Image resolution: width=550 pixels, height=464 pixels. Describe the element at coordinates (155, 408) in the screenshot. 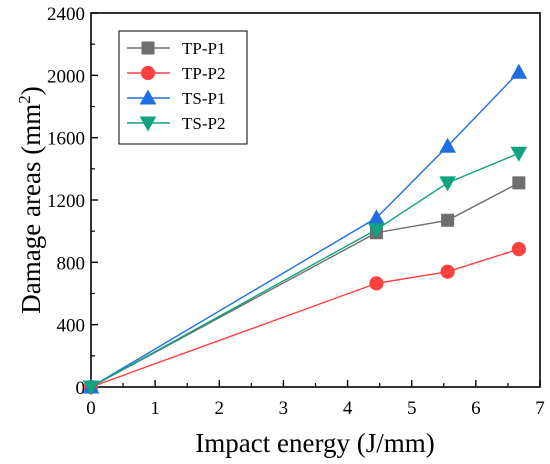

I see `x-tick-label: 1` at that location.